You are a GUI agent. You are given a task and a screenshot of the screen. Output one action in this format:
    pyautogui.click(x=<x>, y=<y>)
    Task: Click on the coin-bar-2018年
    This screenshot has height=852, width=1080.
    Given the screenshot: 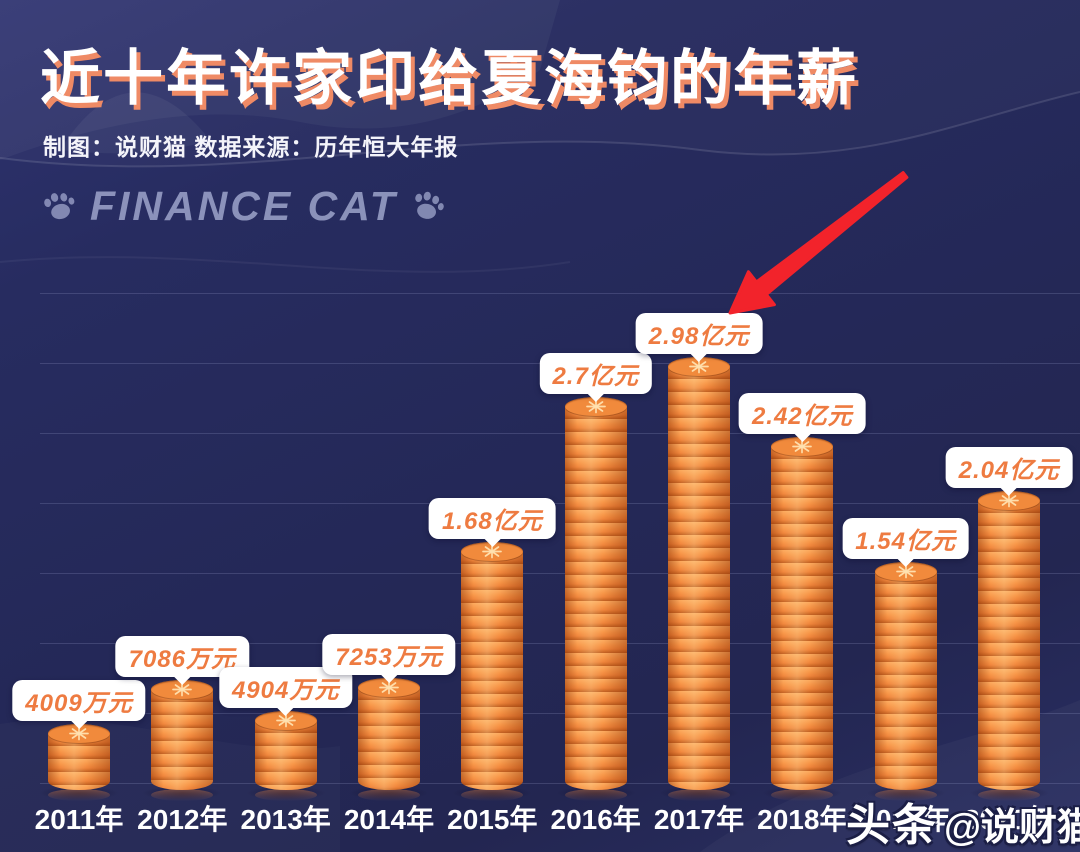 What is the action you would take?
    pyautogui.click(x=802, y=613)
    